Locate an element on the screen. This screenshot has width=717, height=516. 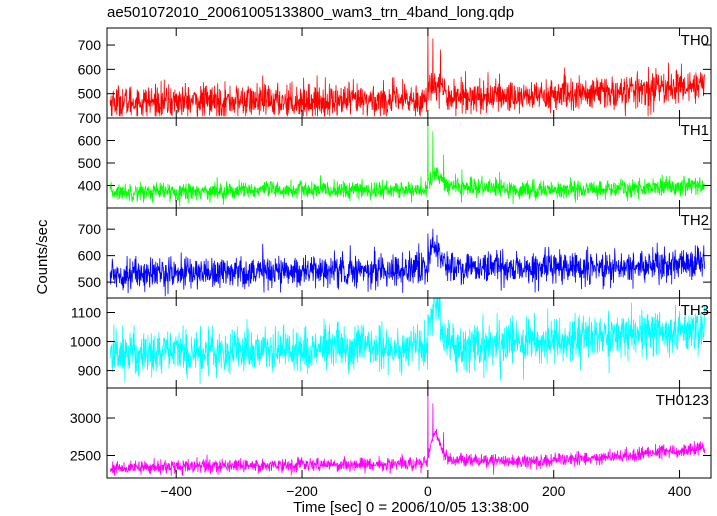
x-tick-label: −200 is located at coordinates (302, 491).